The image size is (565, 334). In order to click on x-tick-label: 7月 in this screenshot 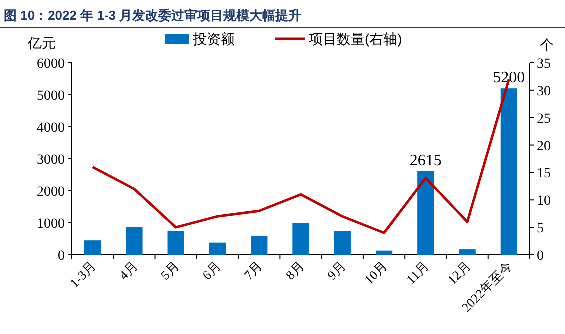, I will do `click(253, 270)`.